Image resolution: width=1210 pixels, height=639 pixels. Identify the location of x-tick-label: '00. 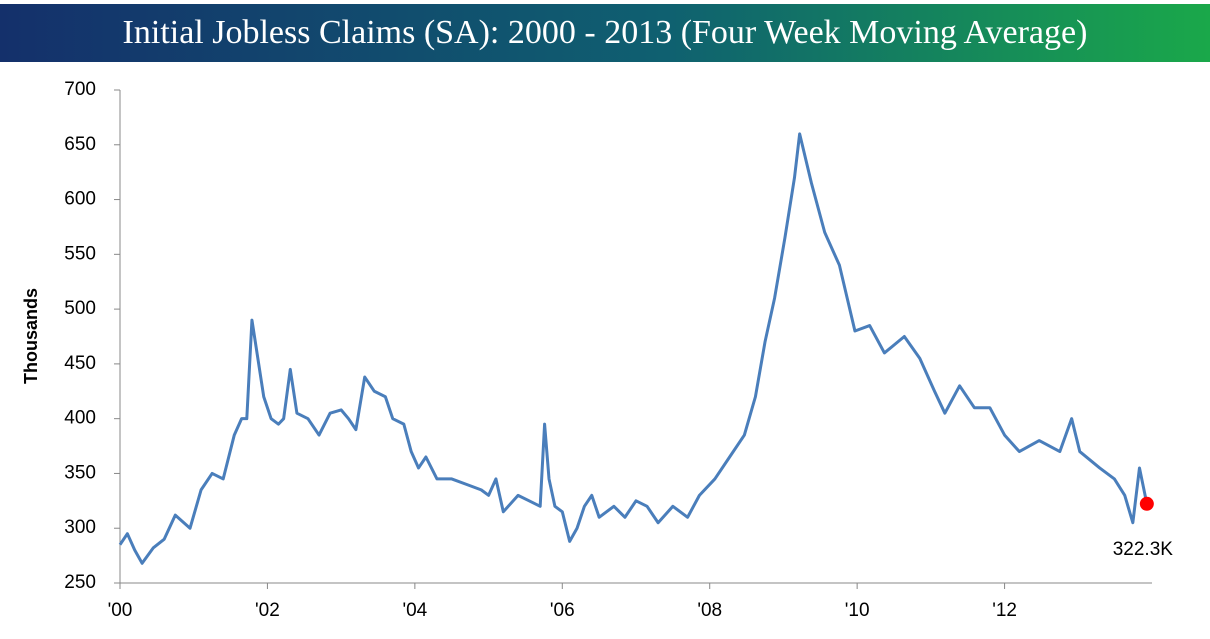
(120, 610).